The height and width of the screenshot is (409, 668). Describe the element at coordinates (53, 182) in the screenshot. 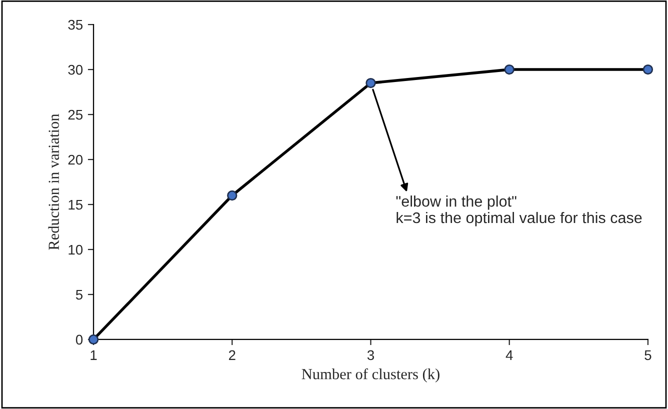

I see `y-axis-title: Reduction in variation` at that location.